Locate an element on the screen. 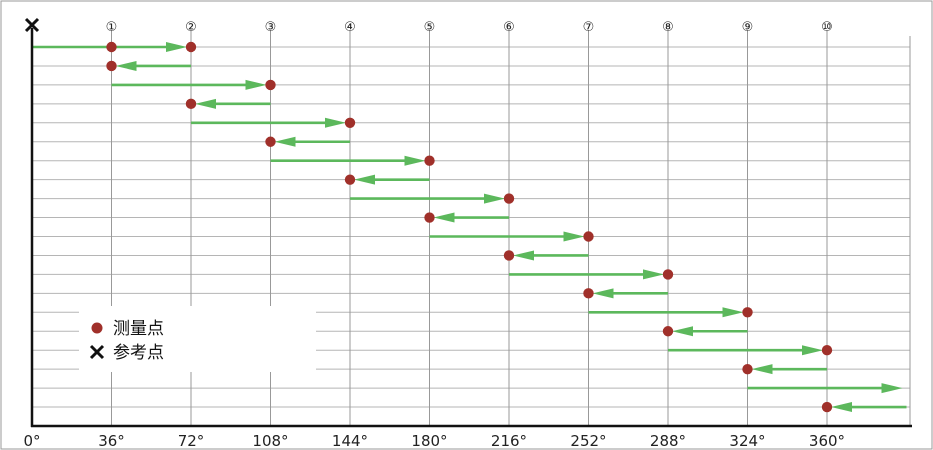 This screenshot has width=933, height=450. position-label: ④ is located at coordinates (350, 27).